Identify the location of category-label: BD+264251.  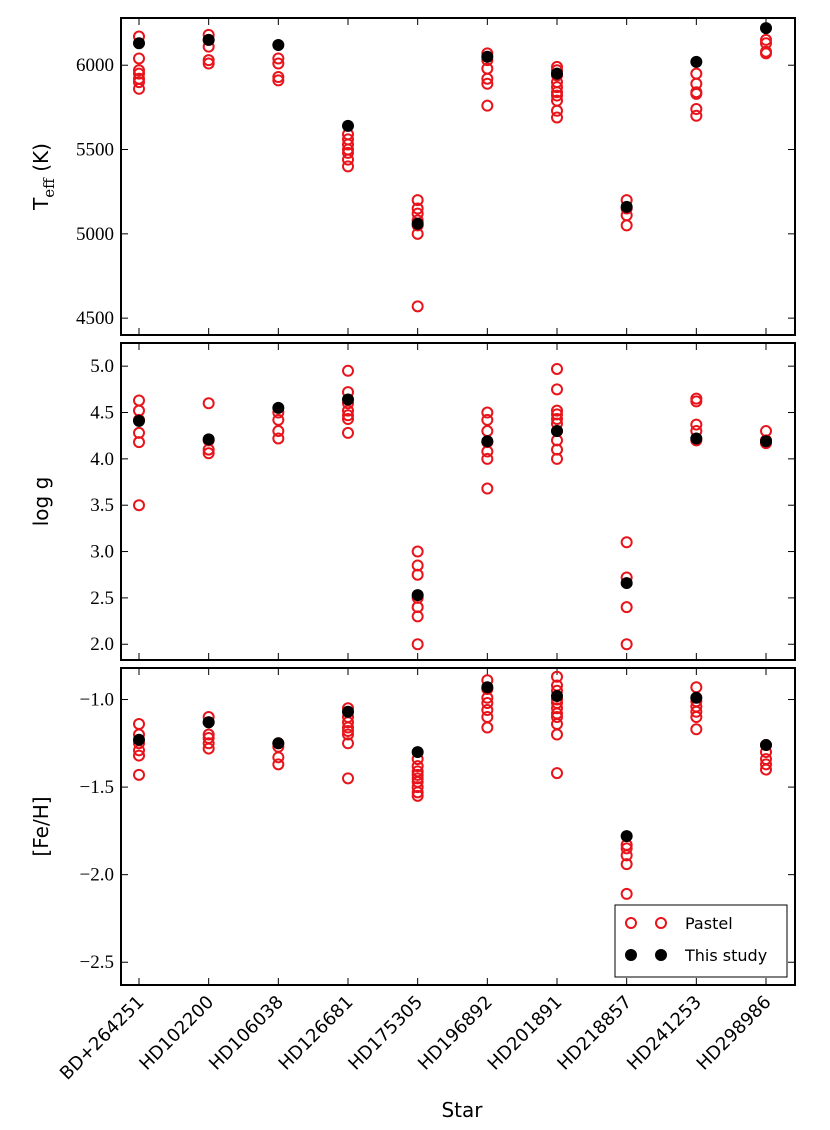
(102, 1038).